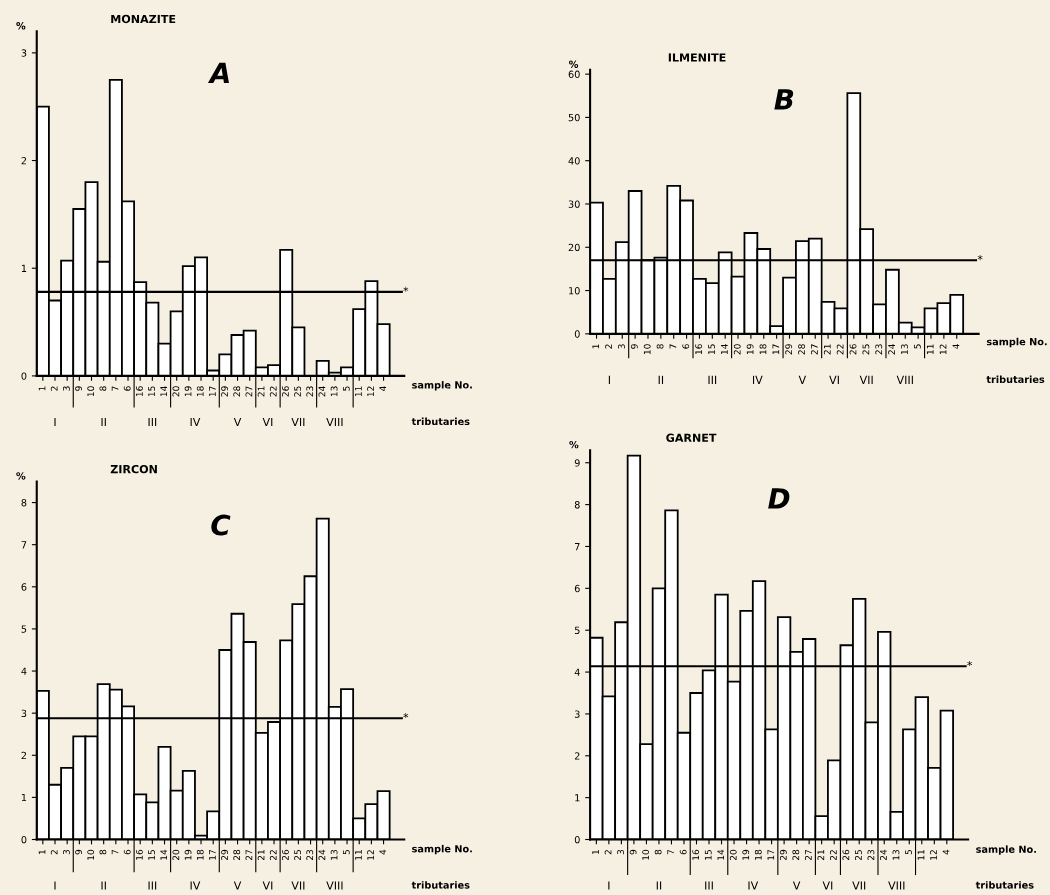 This screenshot has width=1050, height=895. I want to click on x-tick-label: 21, so click(827, 349).